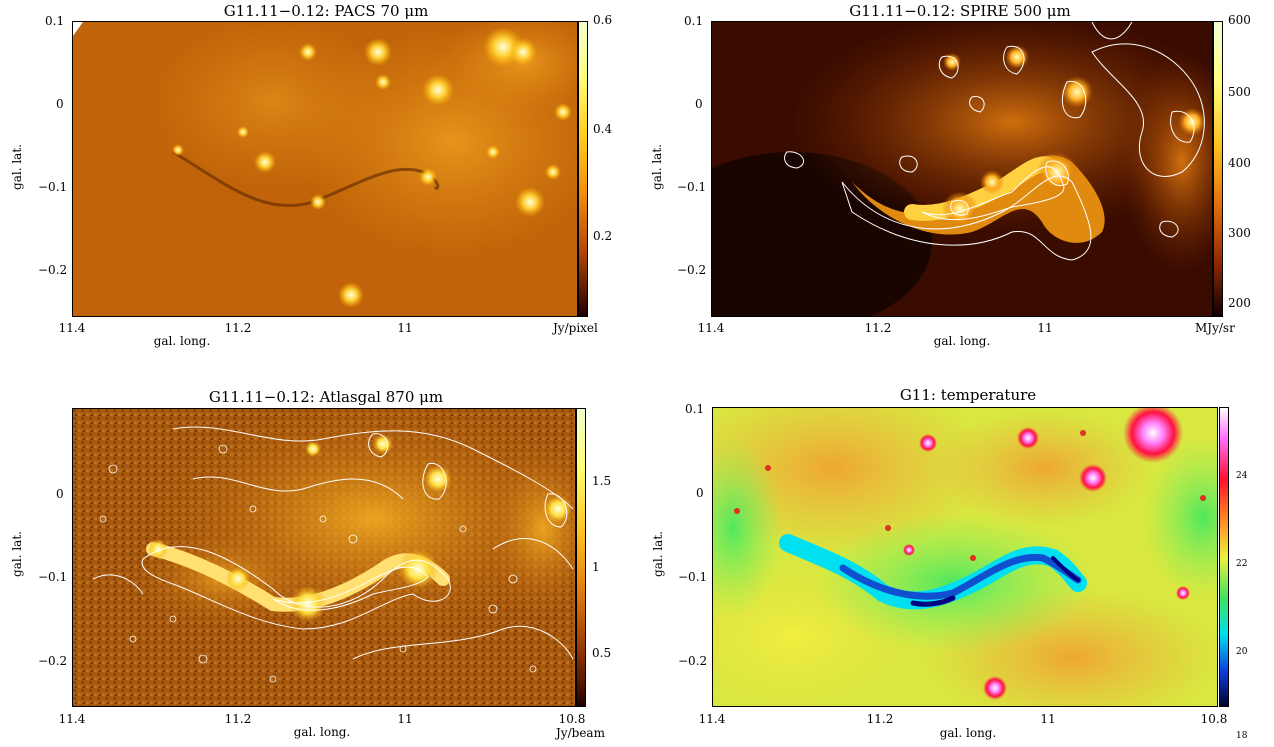 Image resolution: width=1274 pixels, height=747 pixels. What do you see at coordinates (603, 129) in the screenshot?
I see `colorbar-tick: 0.4` at bounding box center [603, 129].